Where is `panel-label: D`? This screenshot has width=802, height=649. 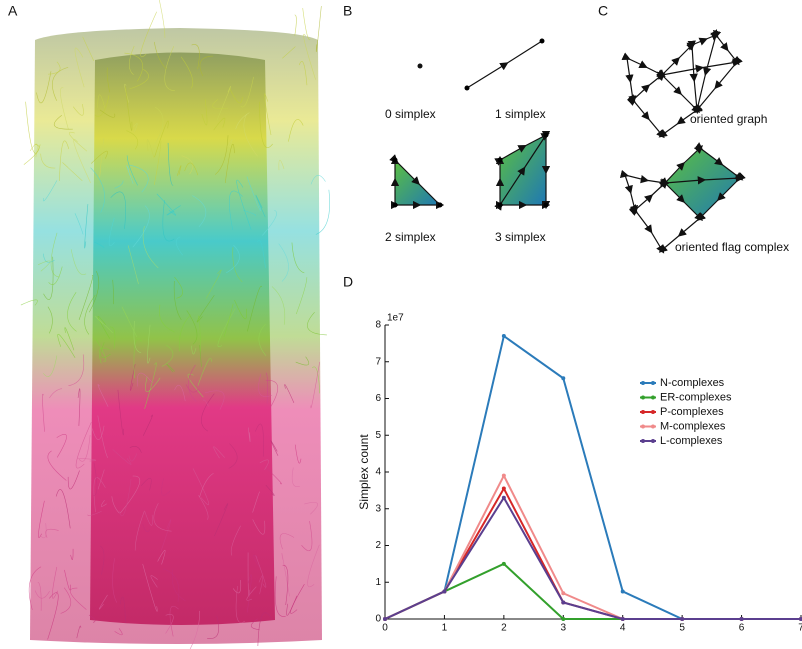 panel-label: D is located at coordinates (348, 282).